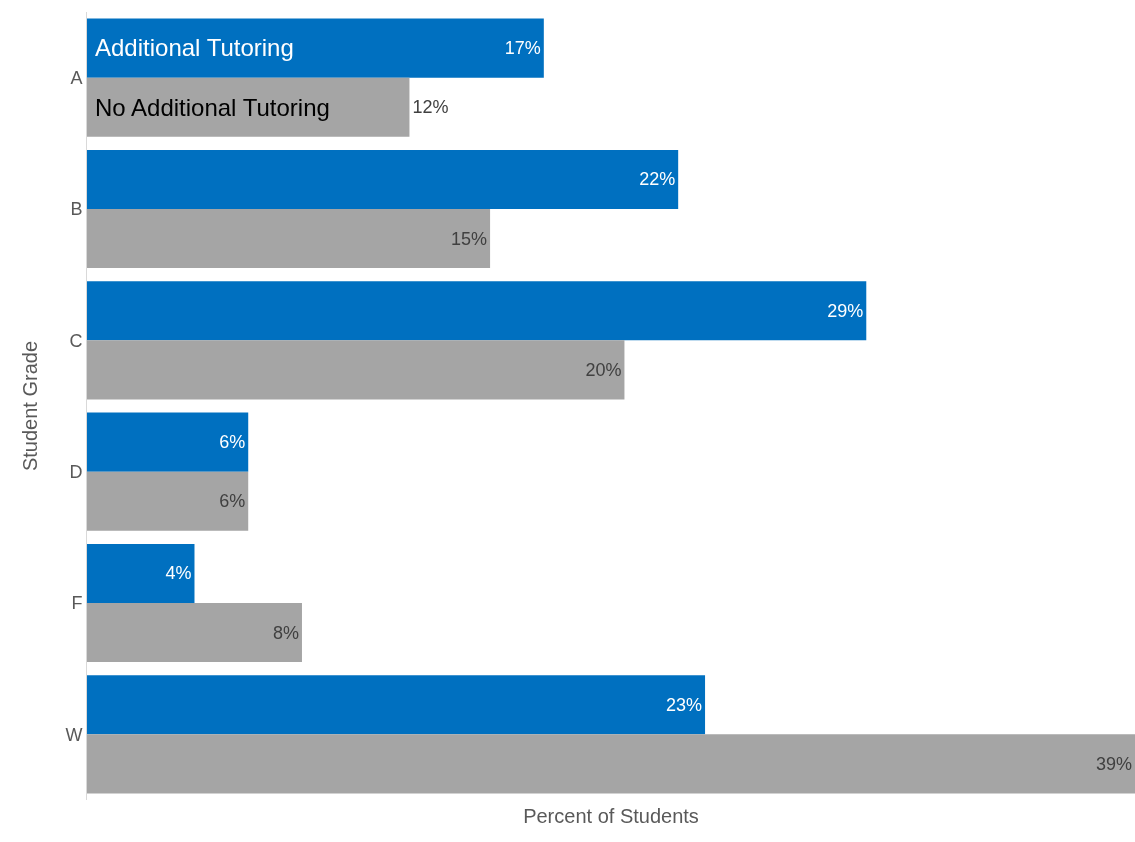 This screenshot has width=1135, height=842. Describe the element at coordinates (194, 47) in the screenshot. I see `series-label: Additional Tutoring` at that location.